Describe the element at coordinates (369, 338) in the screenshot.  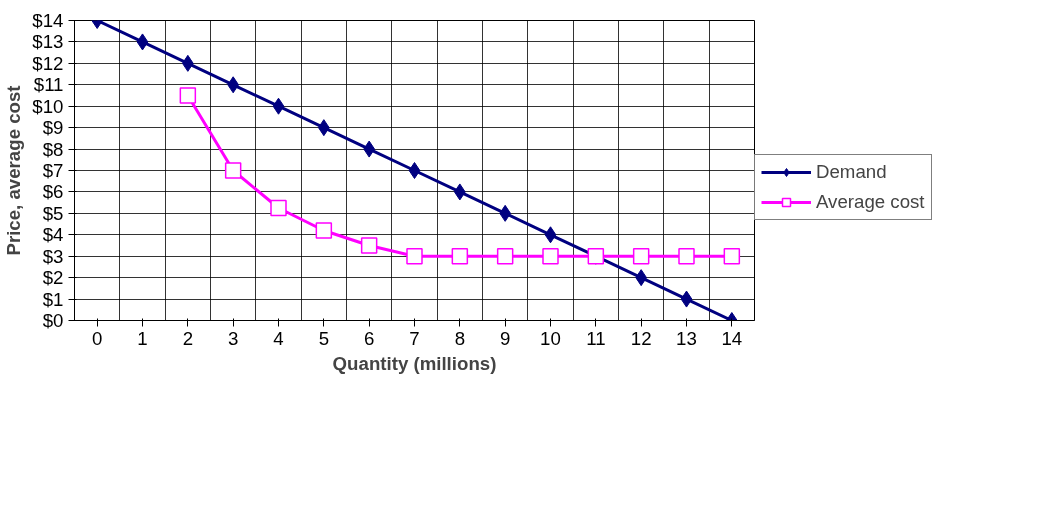
I see `x-tick-label: 6` at that location.